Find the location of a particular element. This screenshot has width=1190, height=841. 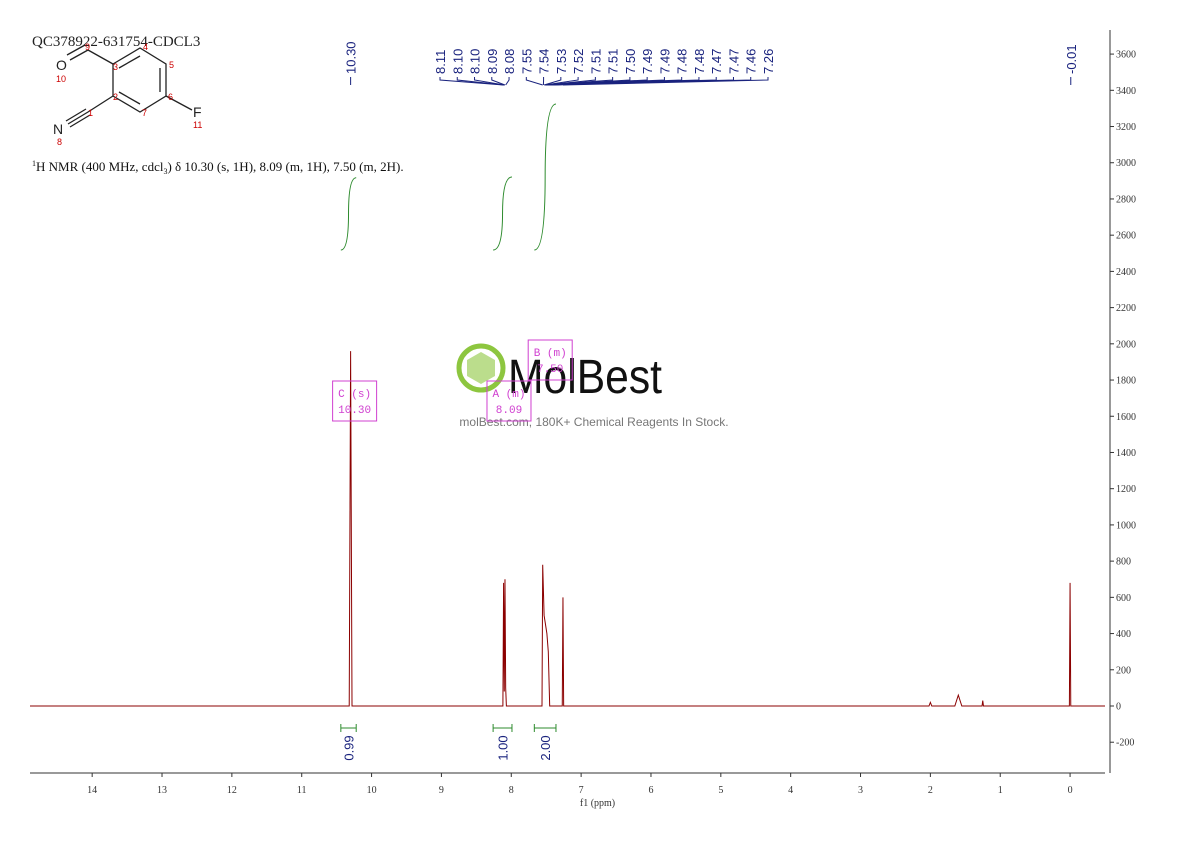

x-tick-label: 14 is located at coordinates (92, 790).